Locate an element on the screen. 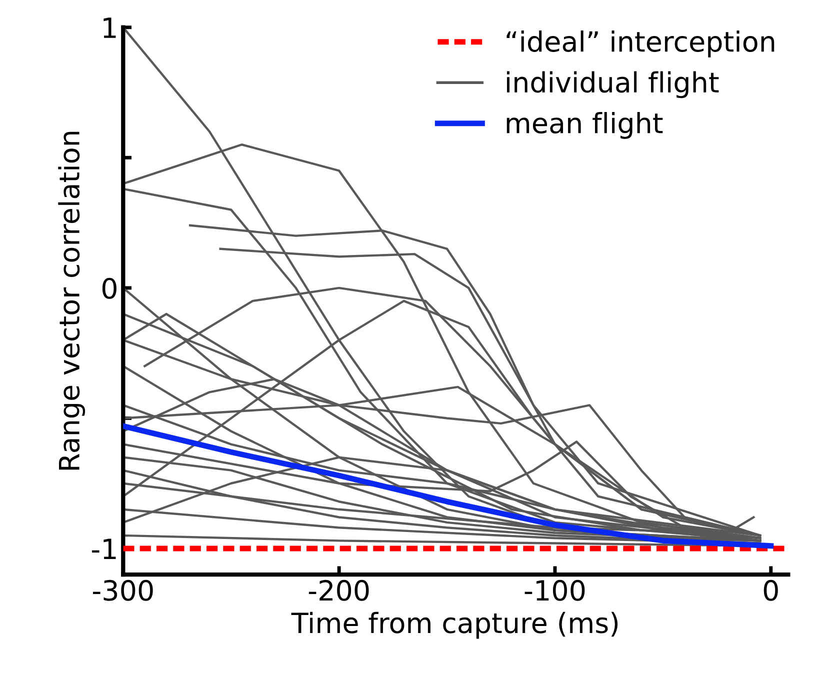  legend-label: “ideal” interception is located at coordinates (640, 44).